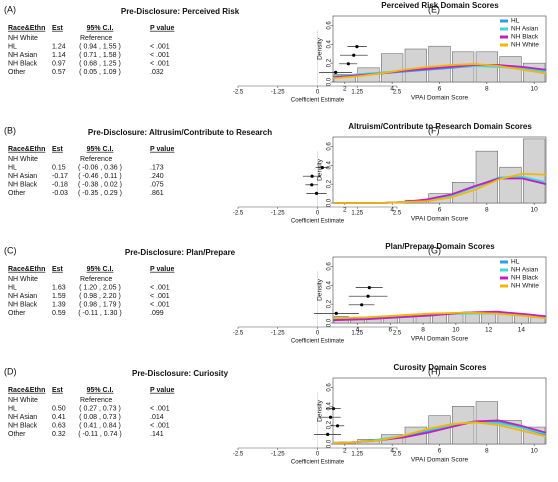  Describe the element at coordinates (10, 371) in the screenshot. I see `panel-label: (D)` at that location.